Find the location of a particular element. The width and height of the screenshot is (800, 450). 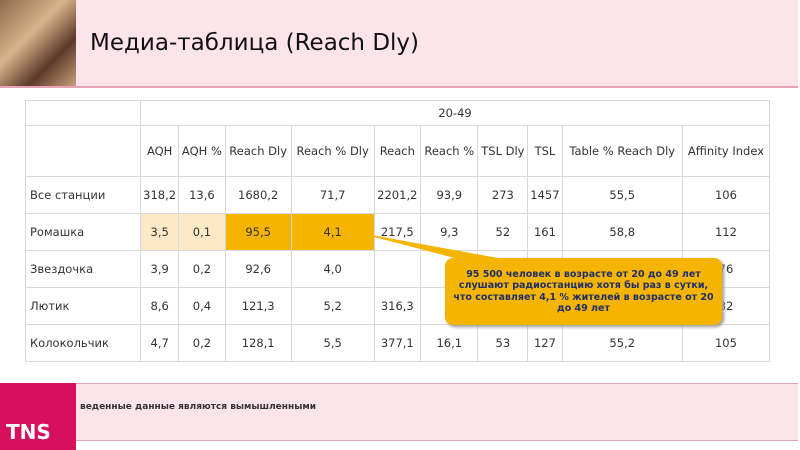

cell: 161 is located at coordinates (545, 232).